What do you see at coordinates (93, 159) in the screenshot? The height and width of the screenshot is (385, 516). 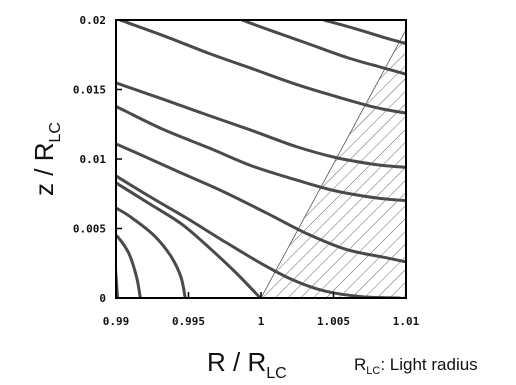 I see `y-tick-label: 0.01` at bounding box center [93, 159].